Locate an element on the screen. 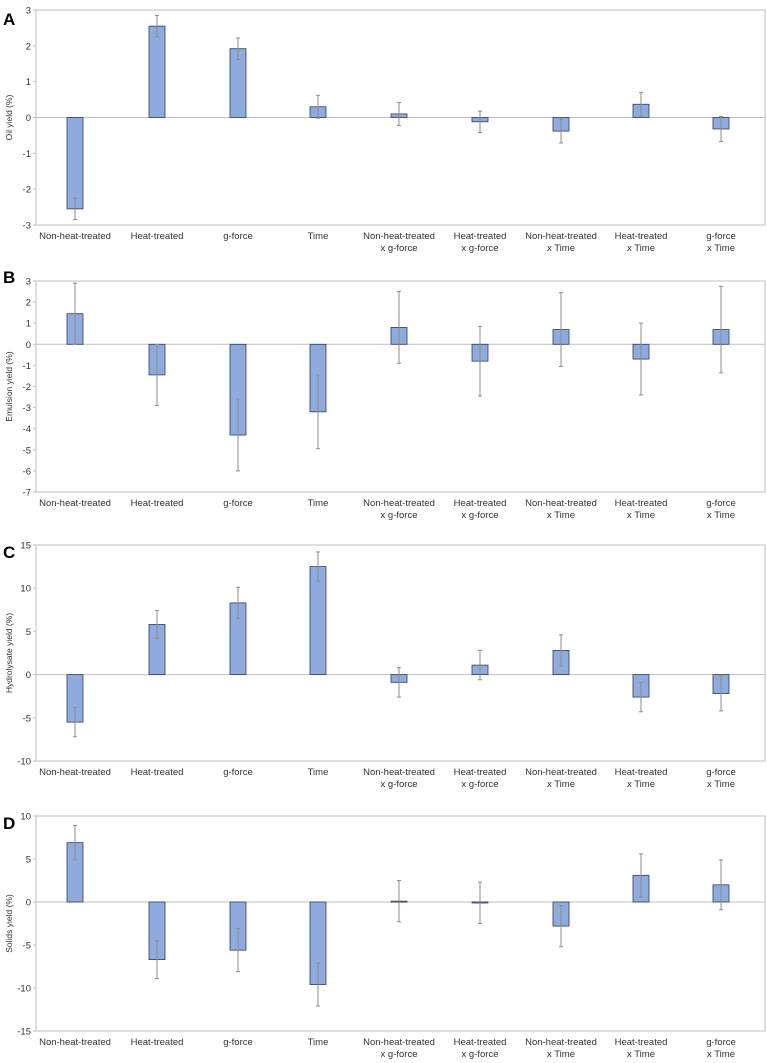 Image resolution: width=767 pixels, height=1063 pixels. y-tick-label: -7 is located at coordinates (27, 493).